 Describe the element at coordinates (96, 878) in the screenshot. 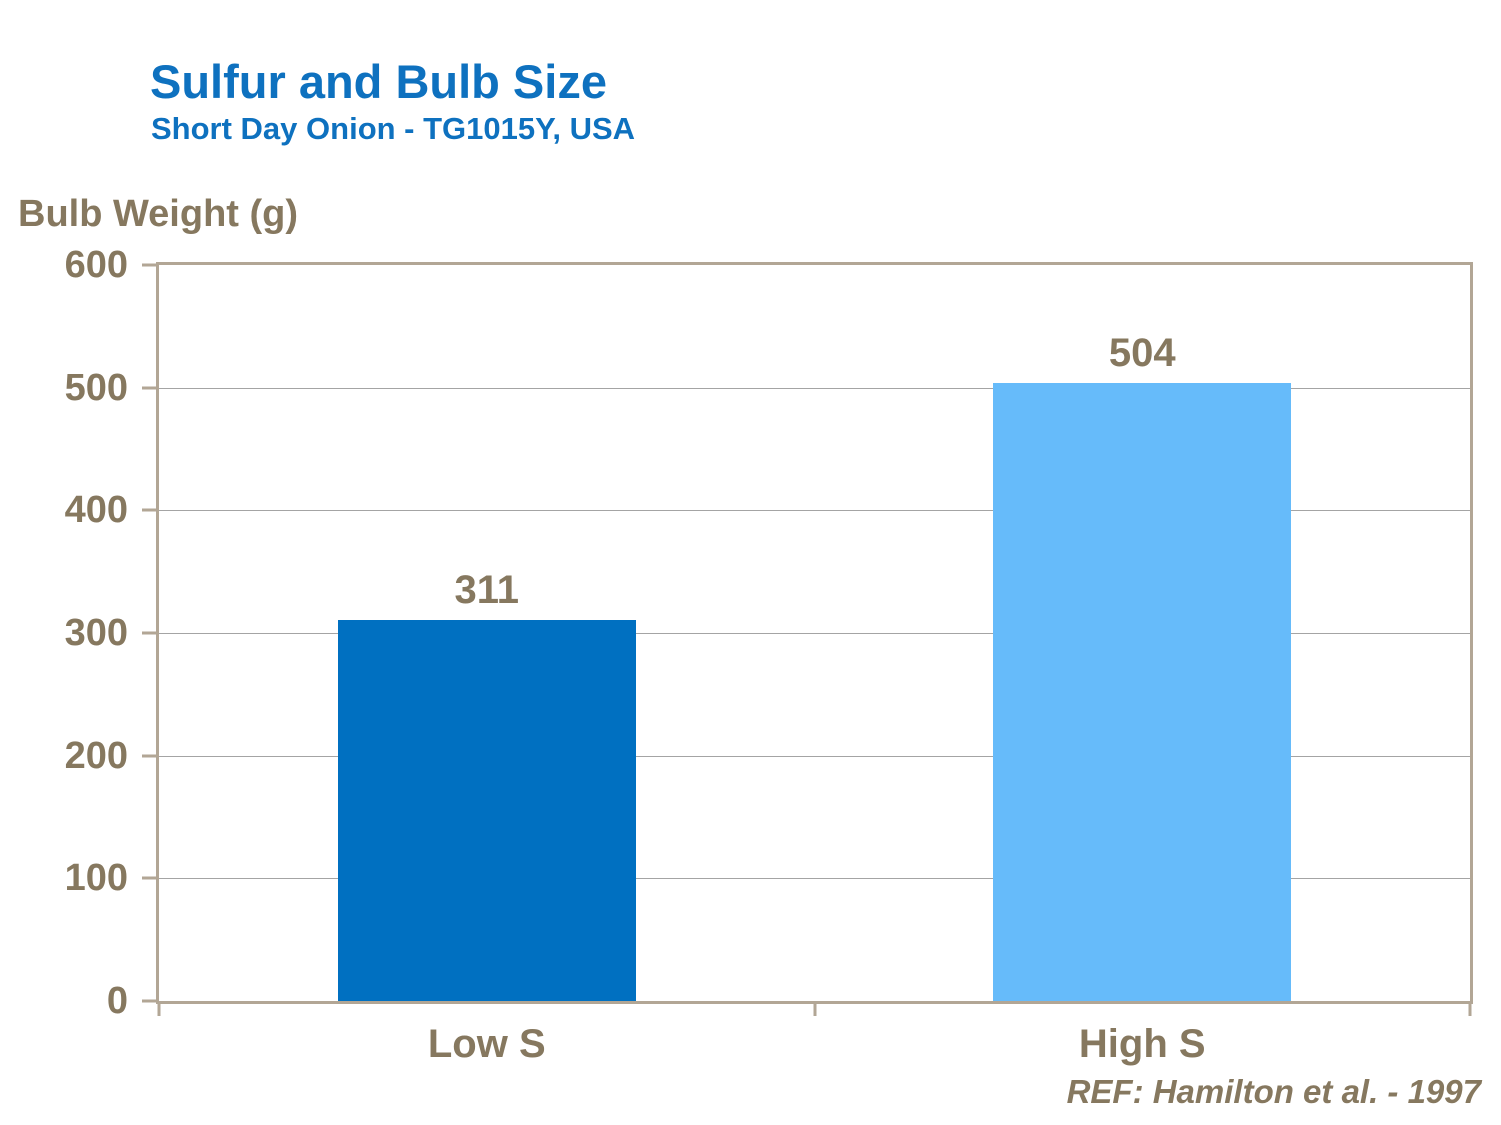

I see `y-tick-label: 100` at that location.